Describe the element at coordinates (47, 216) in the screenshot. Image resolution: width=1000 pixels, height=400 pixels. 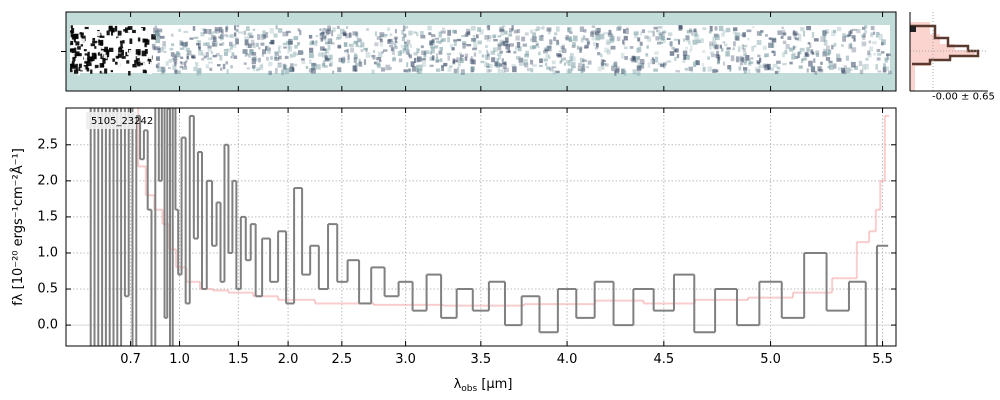
I see `y-tick-label: 1.5` at that location.